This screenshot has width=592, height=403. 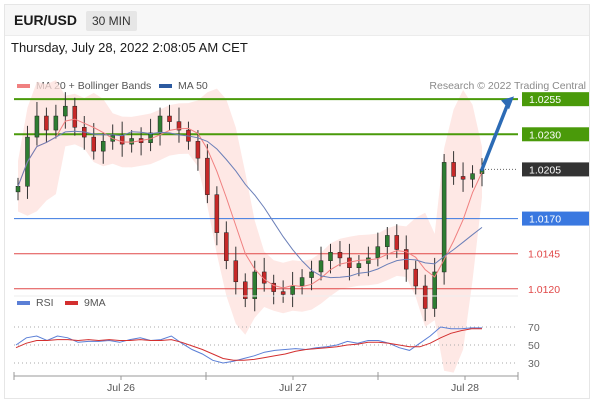 I want to click on legend-item-ma20: MA 20 + Bollinger Bands, so click(x=84, y=86).